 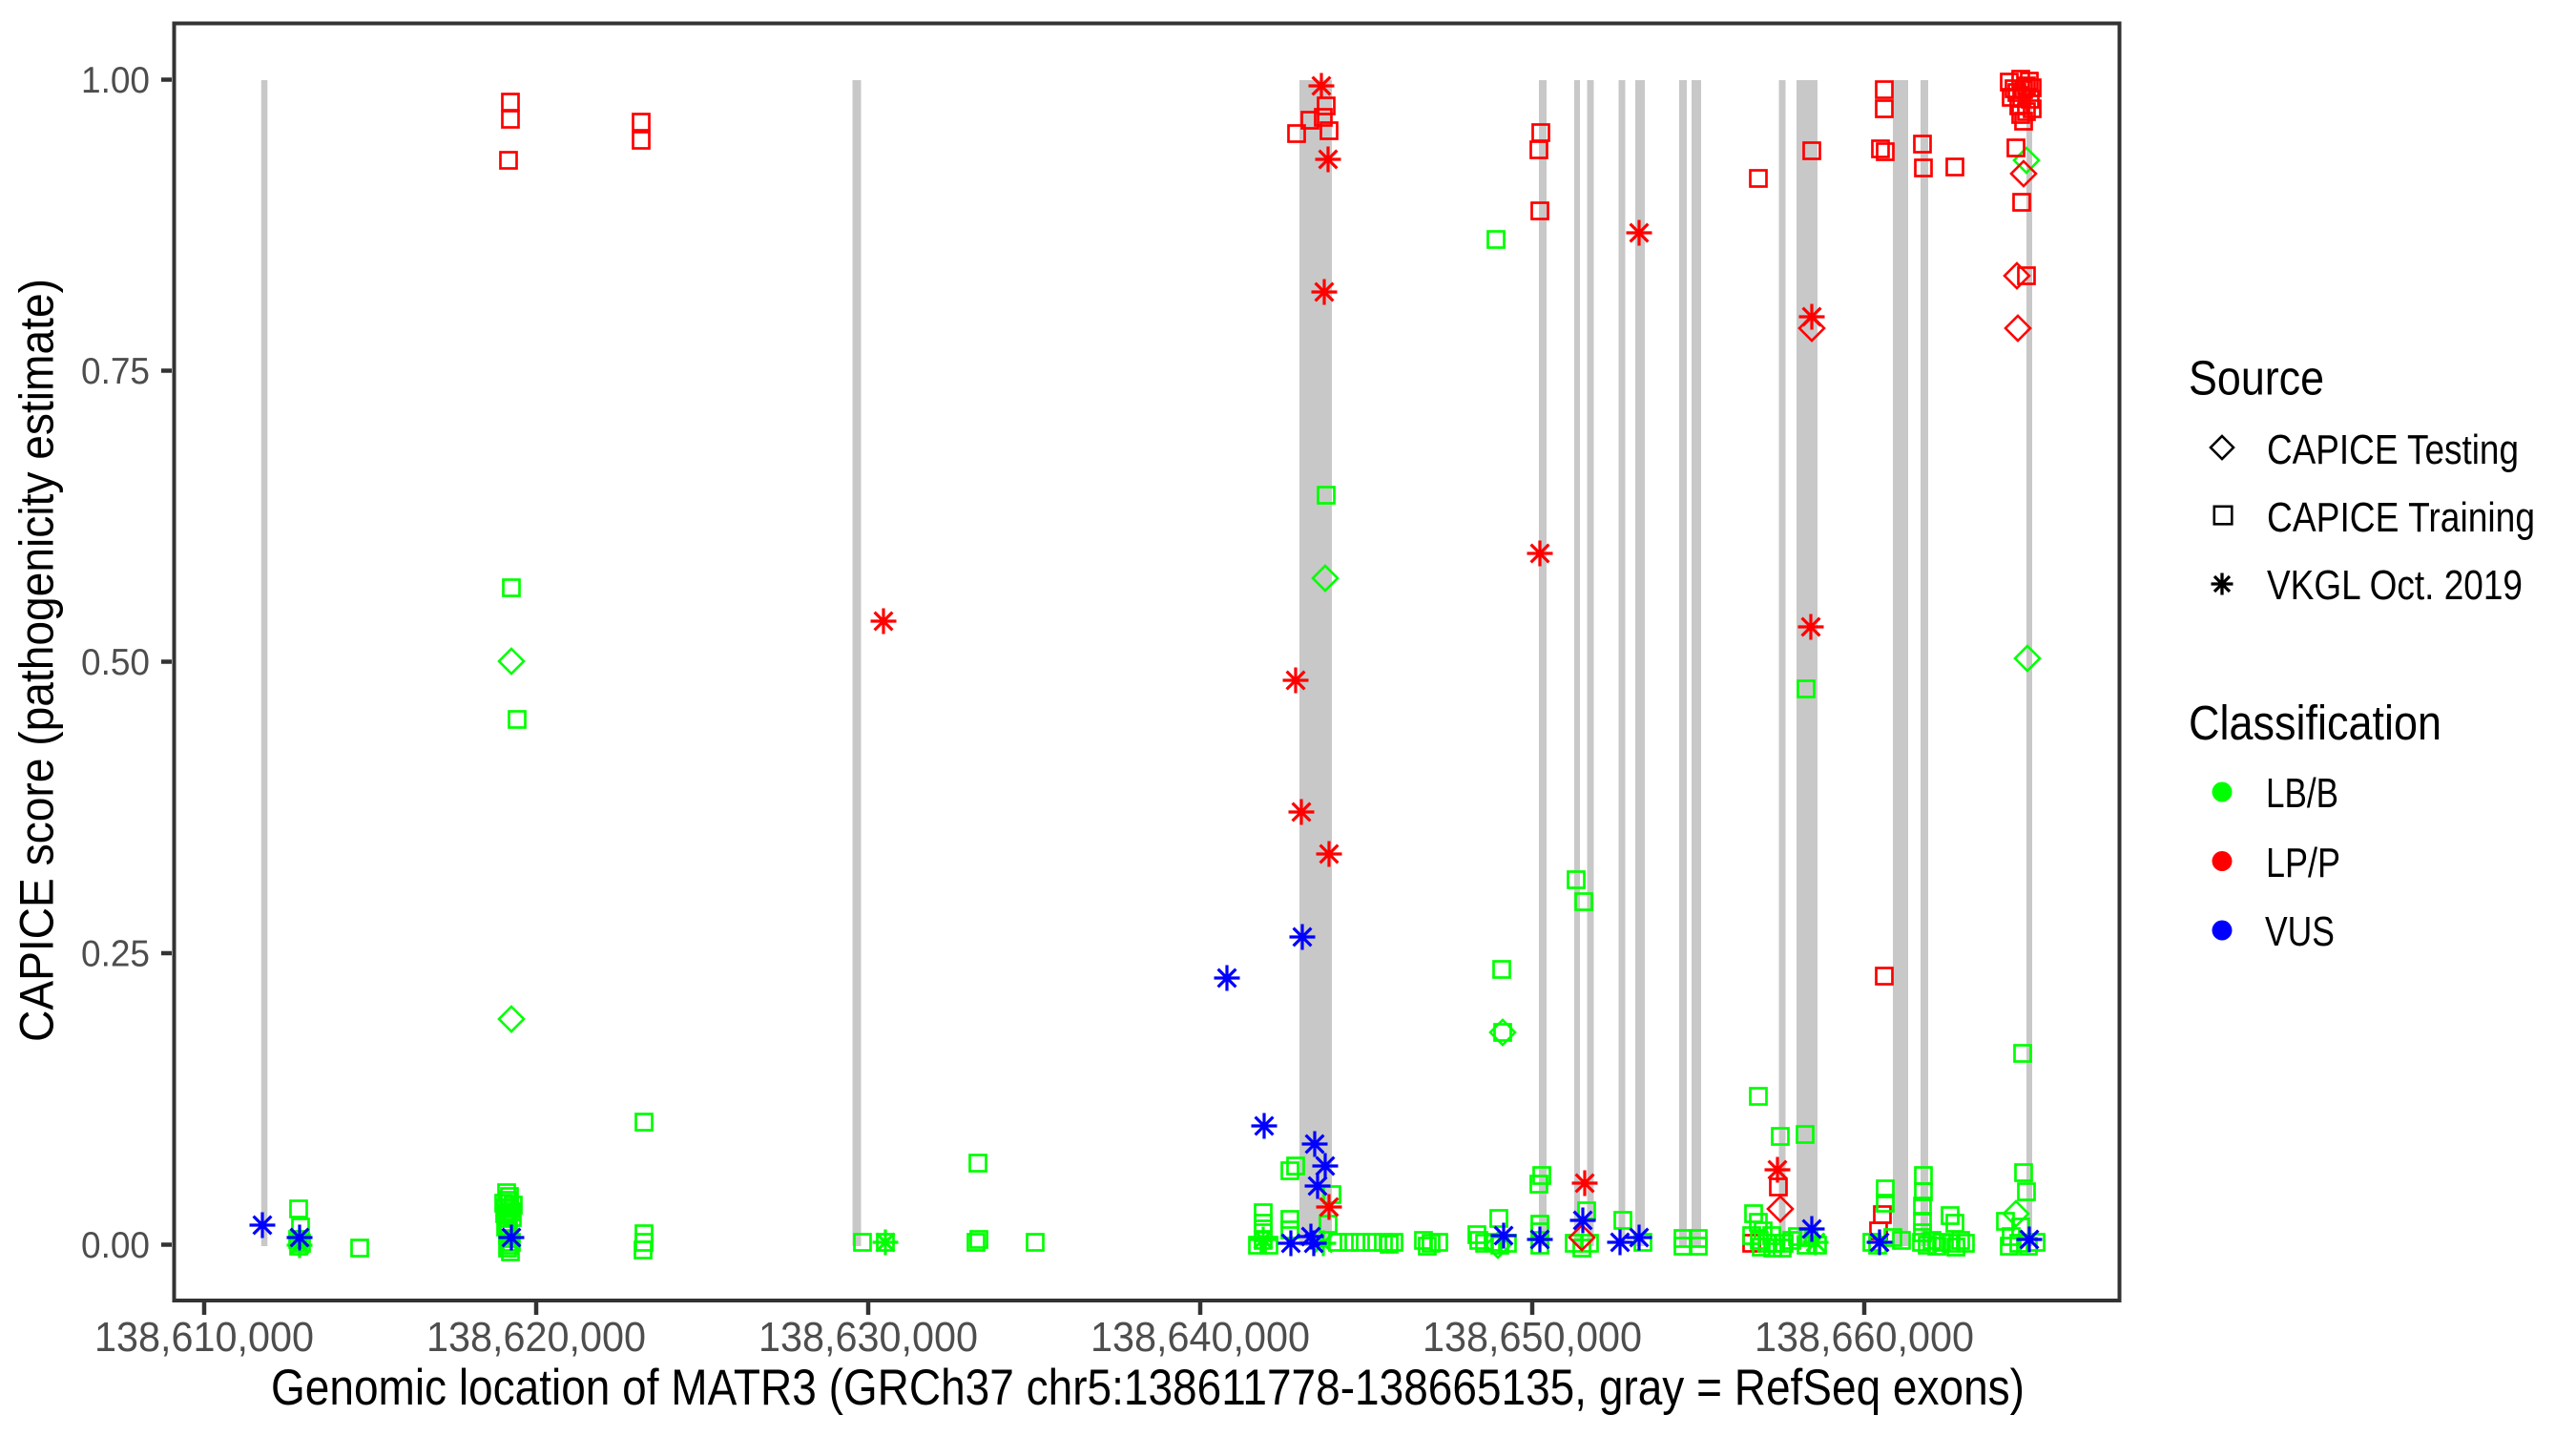 I want to click on svg-text: 138,610,000, so click(x=204, y=1338).